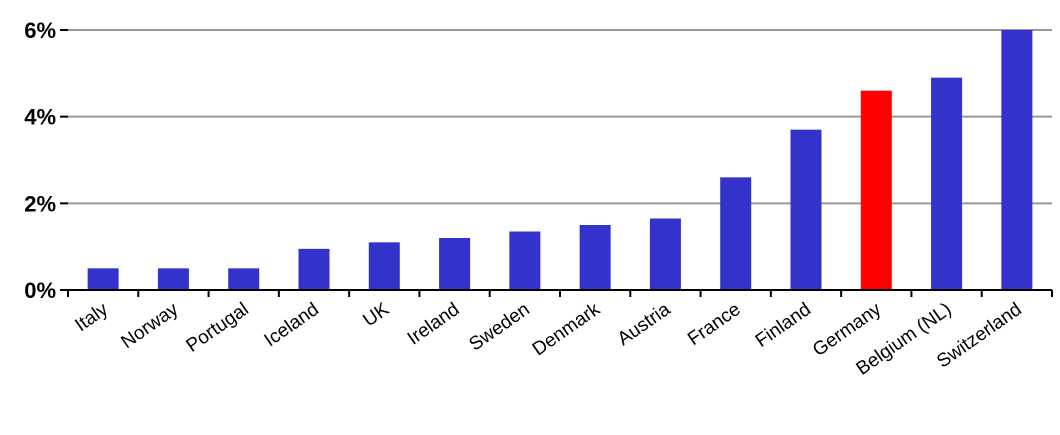 The height and width of the screenshot is (435, 1060). I want to click on x-tick-label: Austria, so click(644, 324).